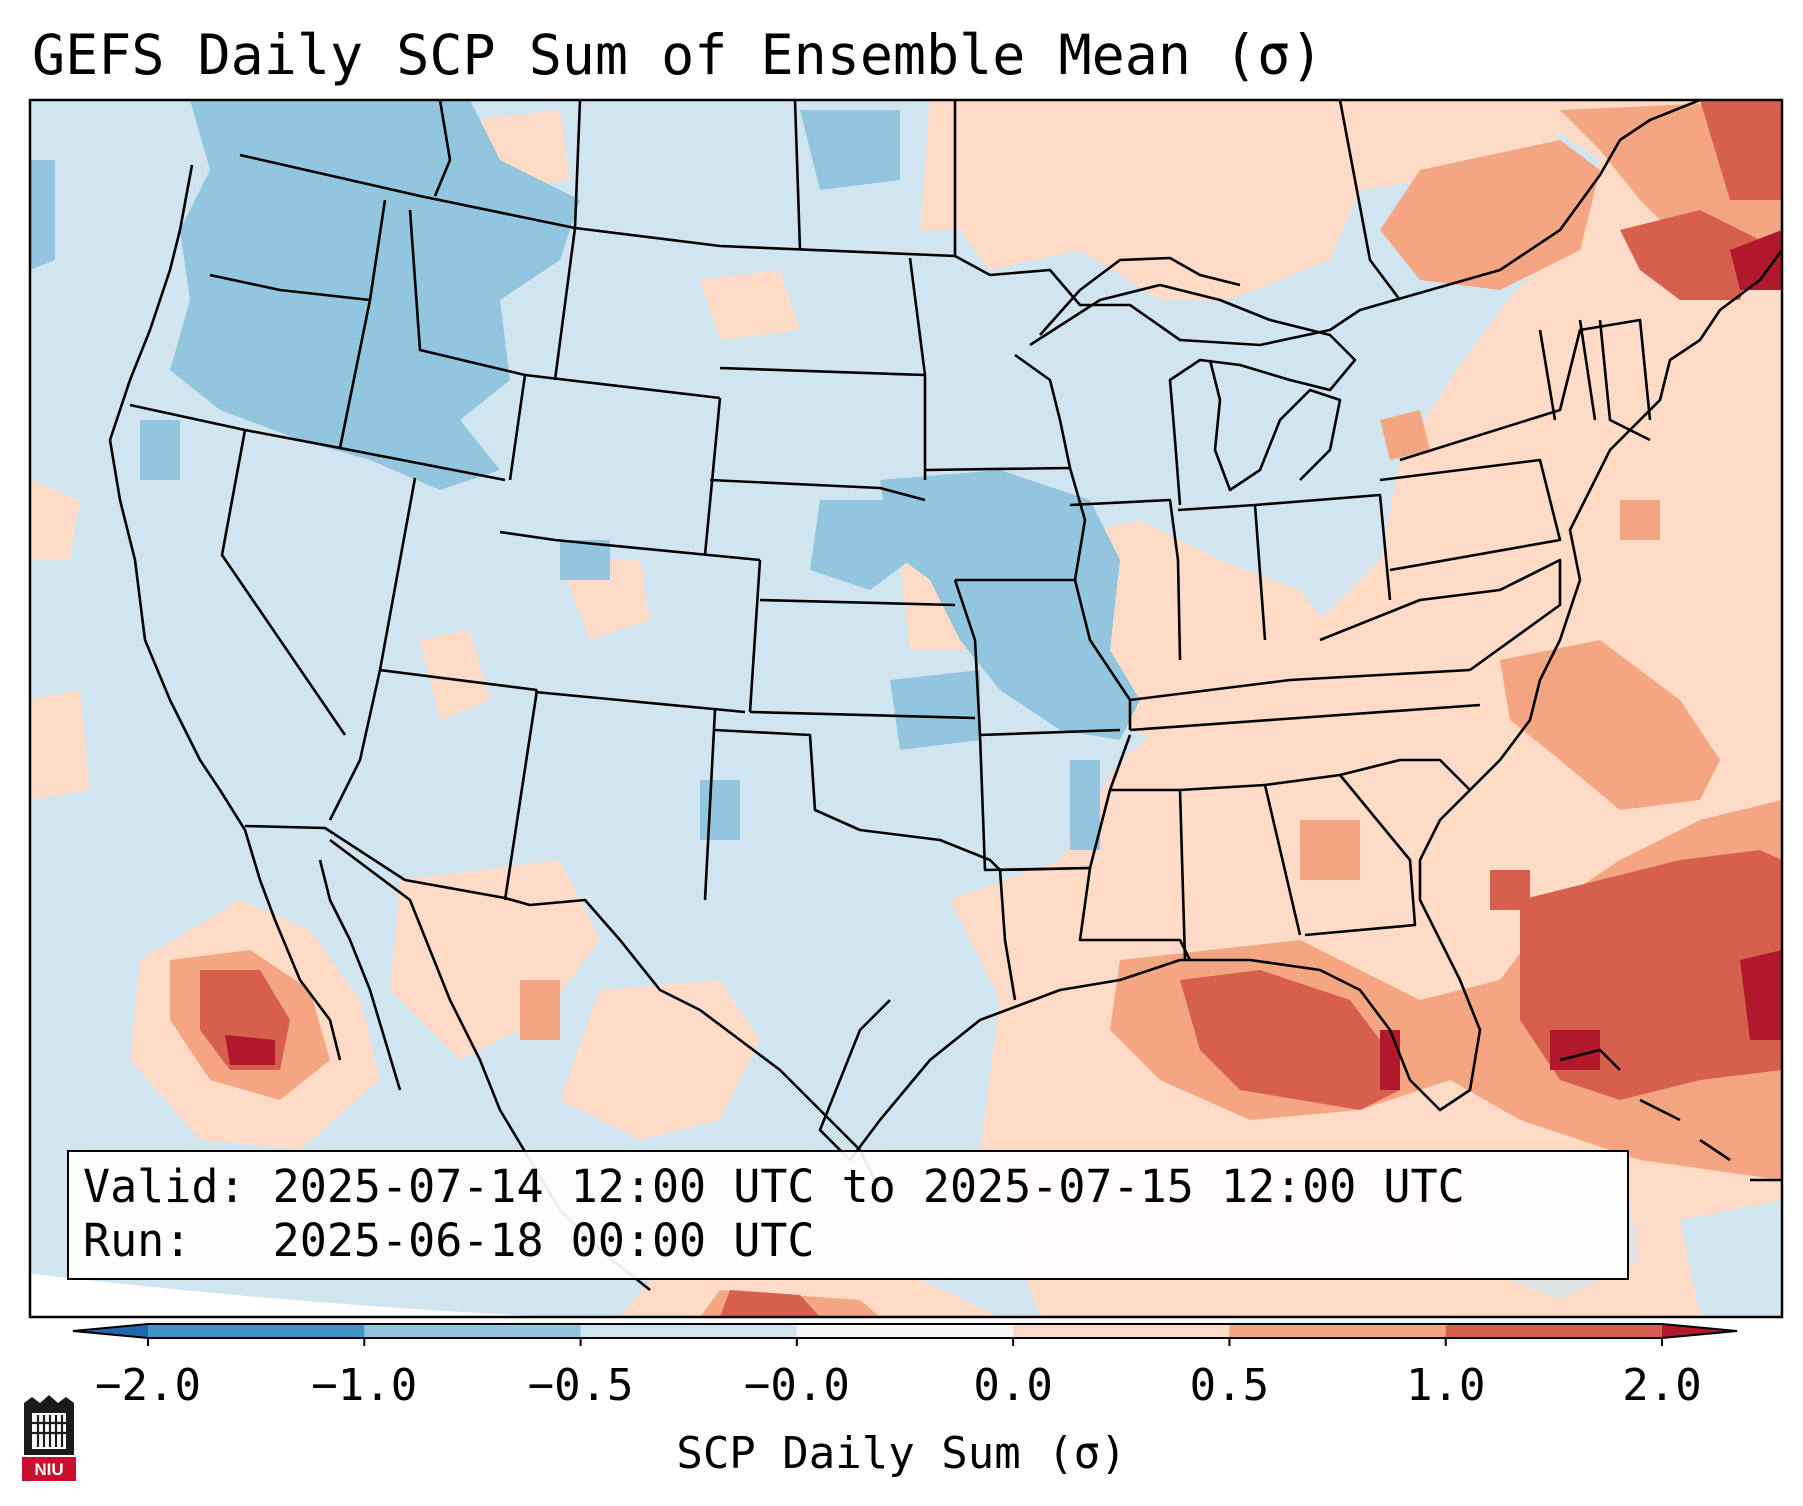 Image resolution: width=1803 pixels, height=1506 pixels. I want to click on state-line-tn, so click(1305, 717).